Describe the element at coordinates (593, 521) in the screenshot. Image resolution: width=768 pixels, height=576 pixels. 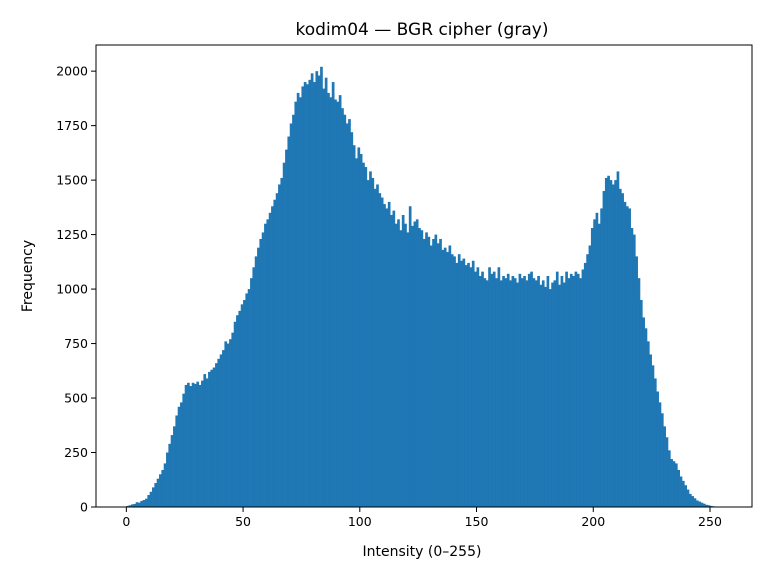
I see `x-tick-label: 200` at that location.